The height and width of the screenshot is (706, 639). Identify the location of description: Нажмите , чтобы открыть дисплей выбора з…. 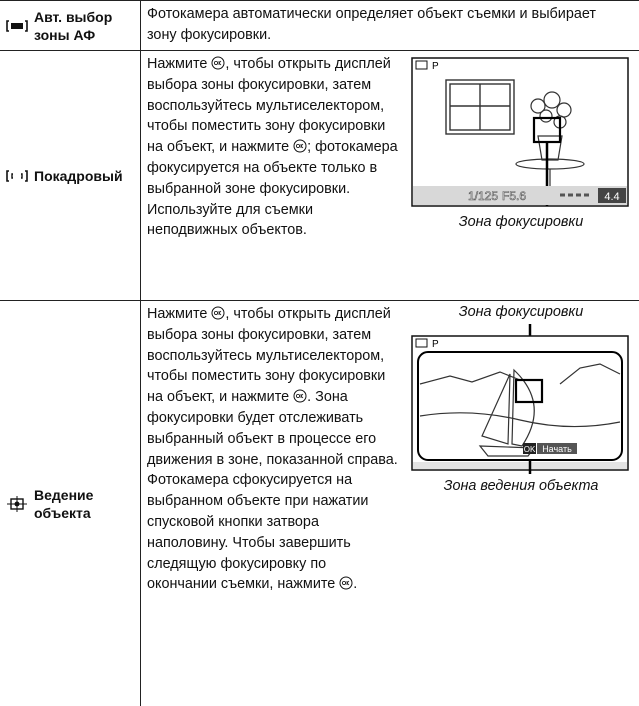
(273, 147).